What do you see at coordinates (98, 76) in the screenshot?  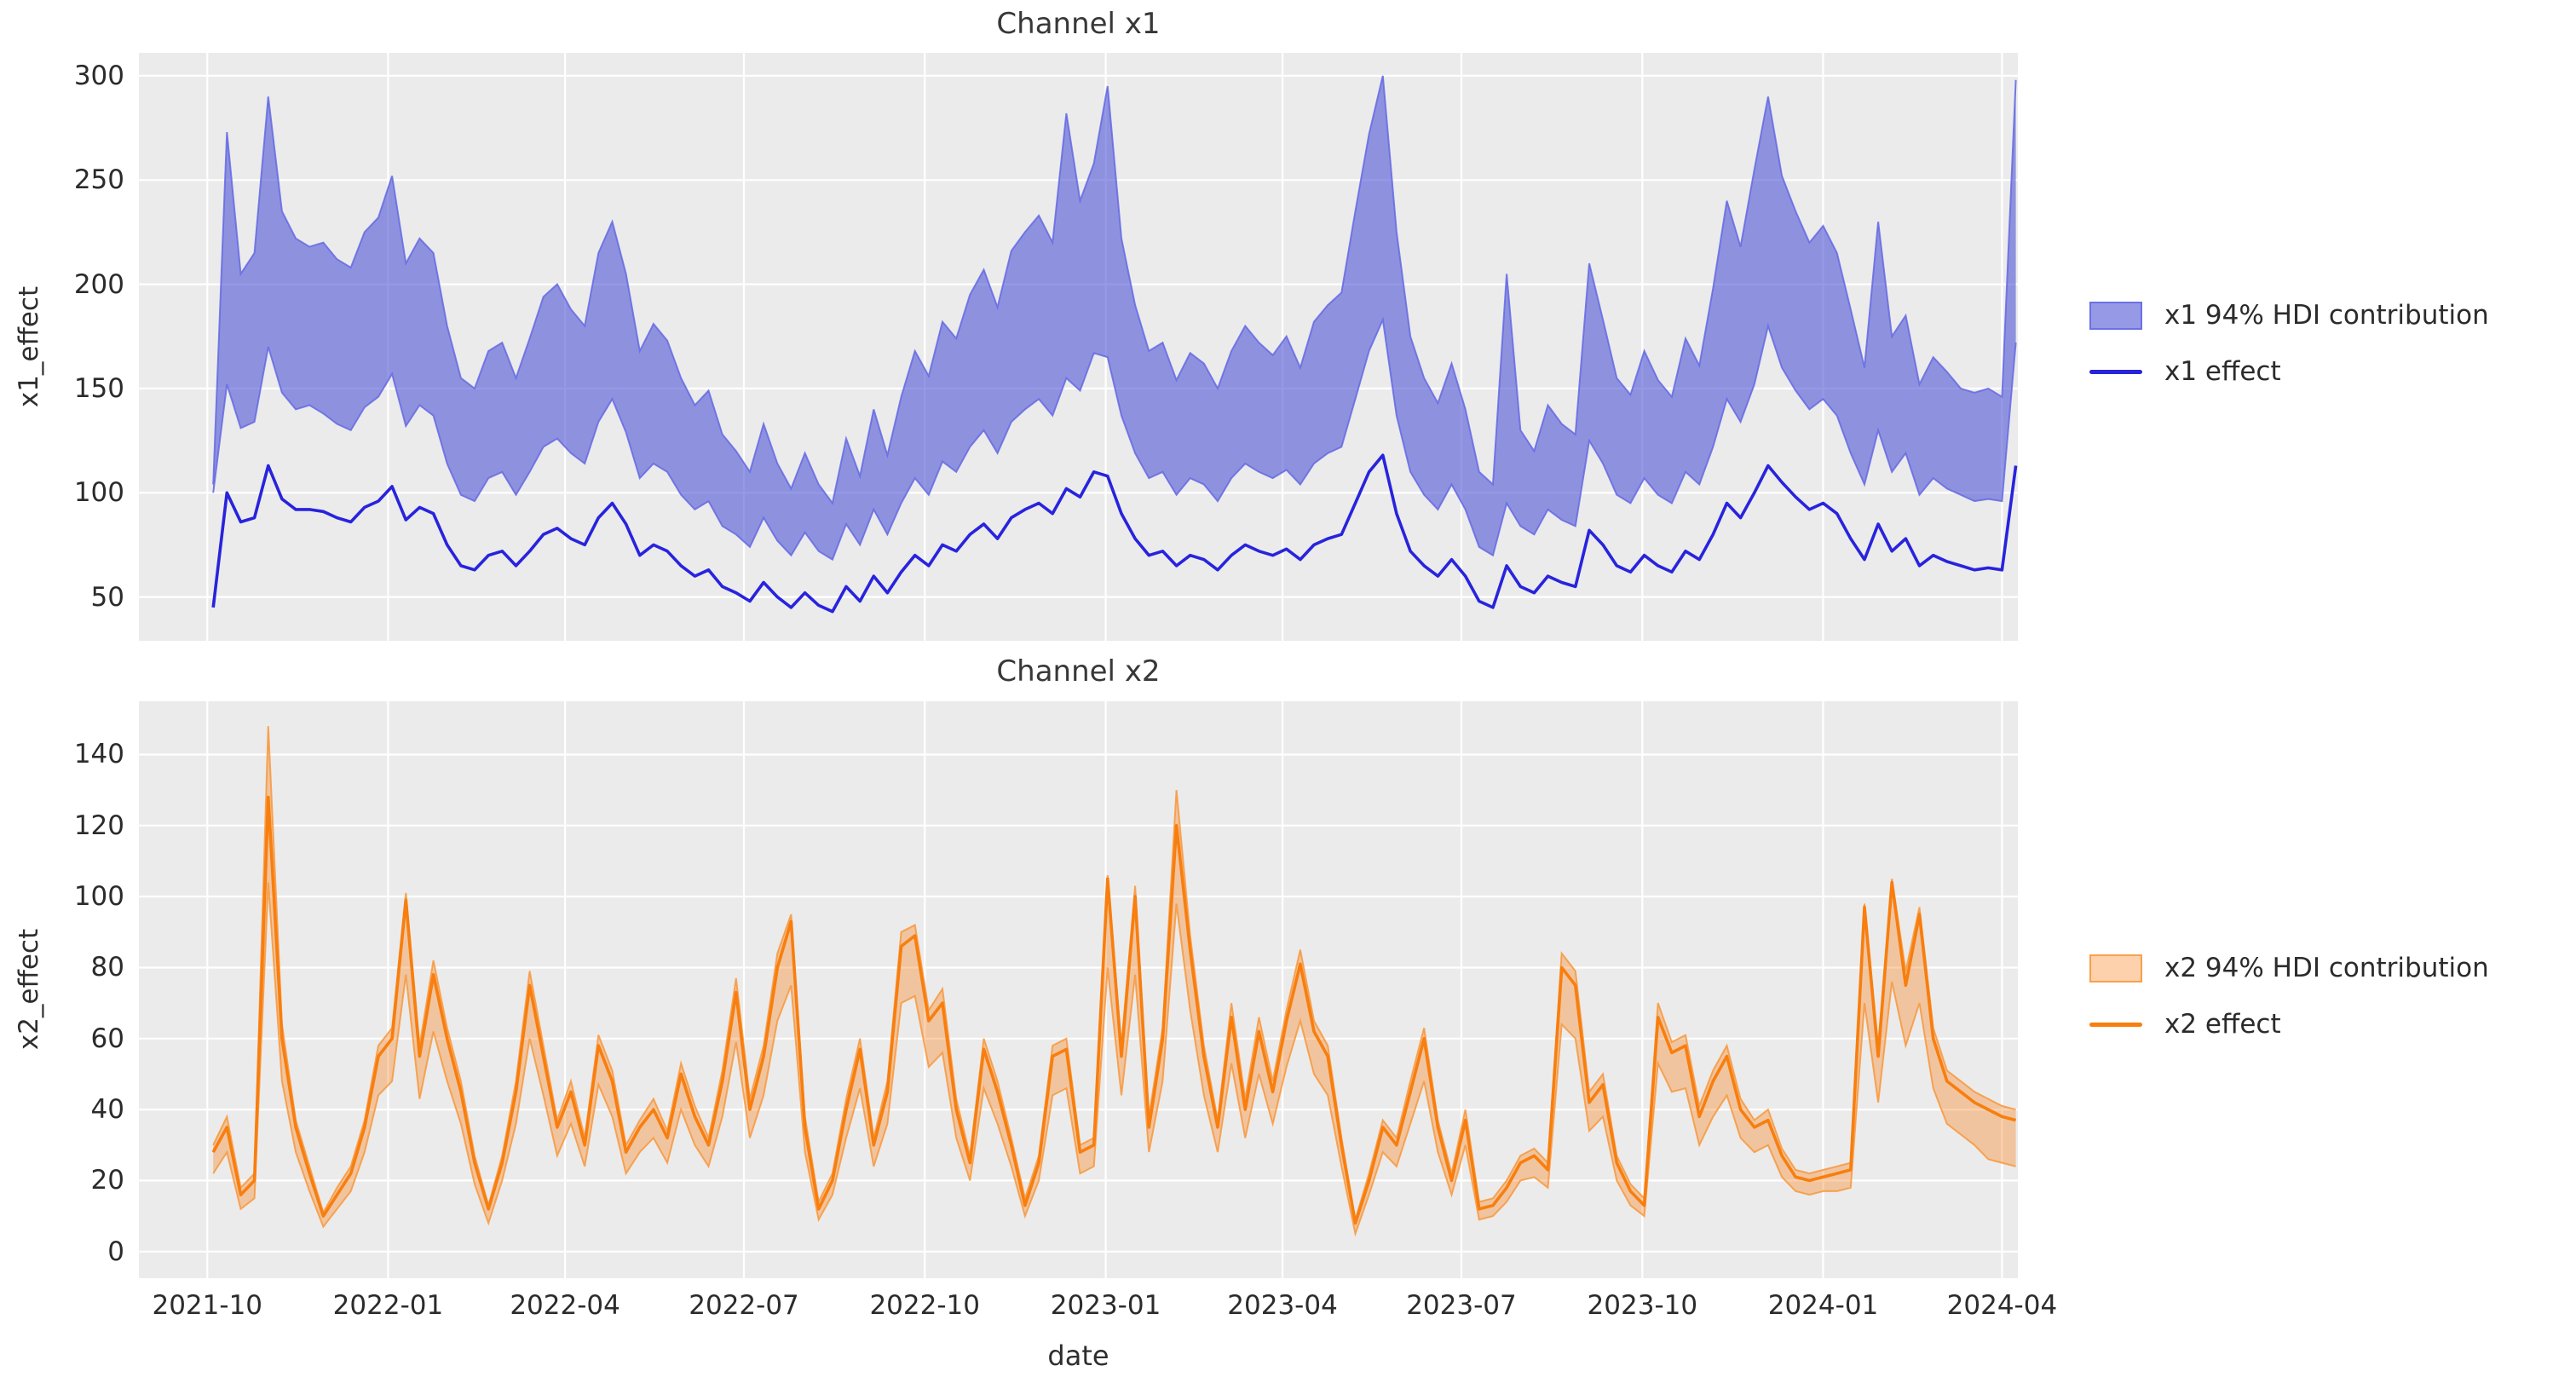 I see `ytick-label: 300` at bounding box center [98, 76].